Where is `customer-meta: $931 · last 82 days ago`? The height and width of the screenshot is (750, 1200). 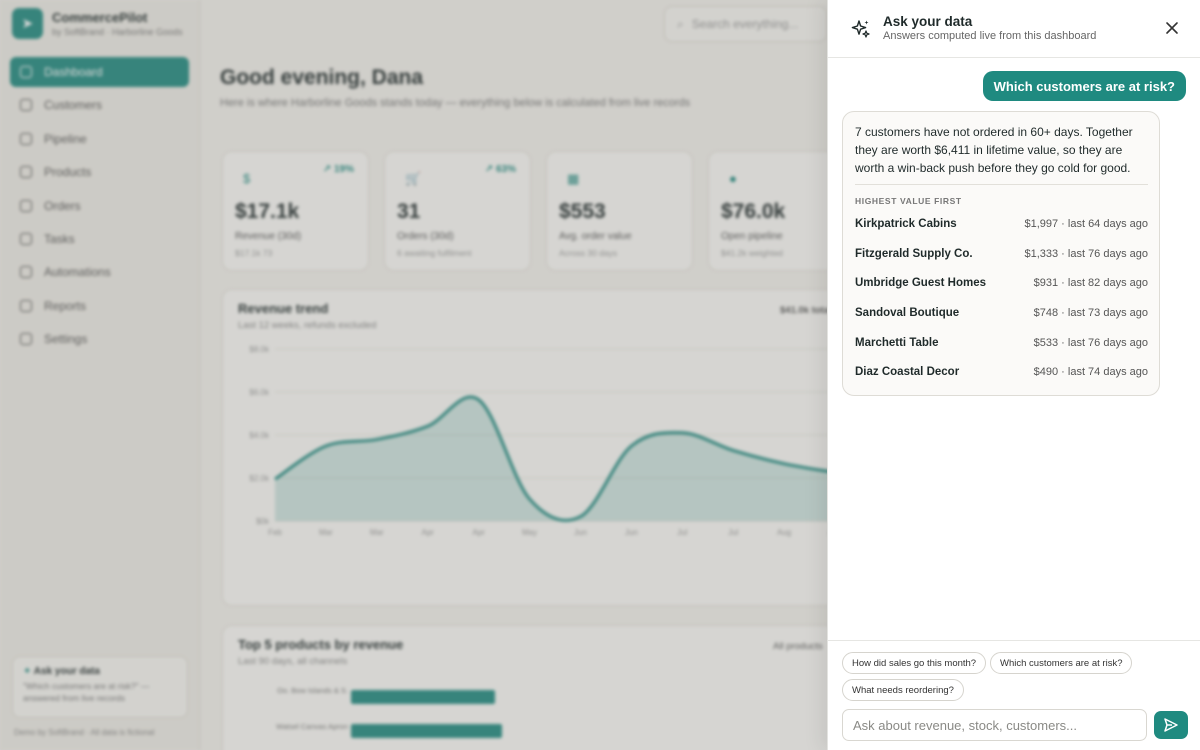 customer-meta: $931 · last 82 days ago is located at coordinates (1090, 283).